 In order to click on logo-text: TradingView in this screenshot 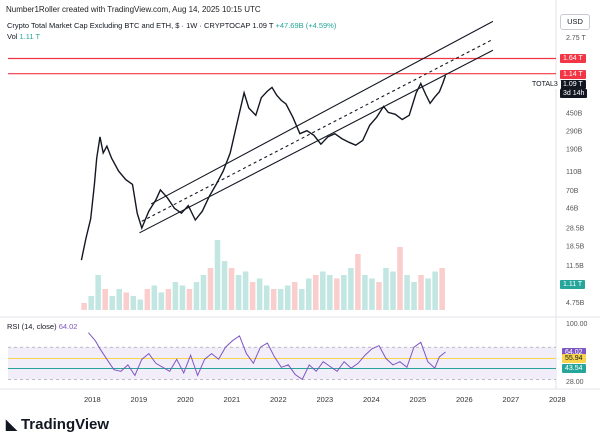, I will do `click(65, 424)`.